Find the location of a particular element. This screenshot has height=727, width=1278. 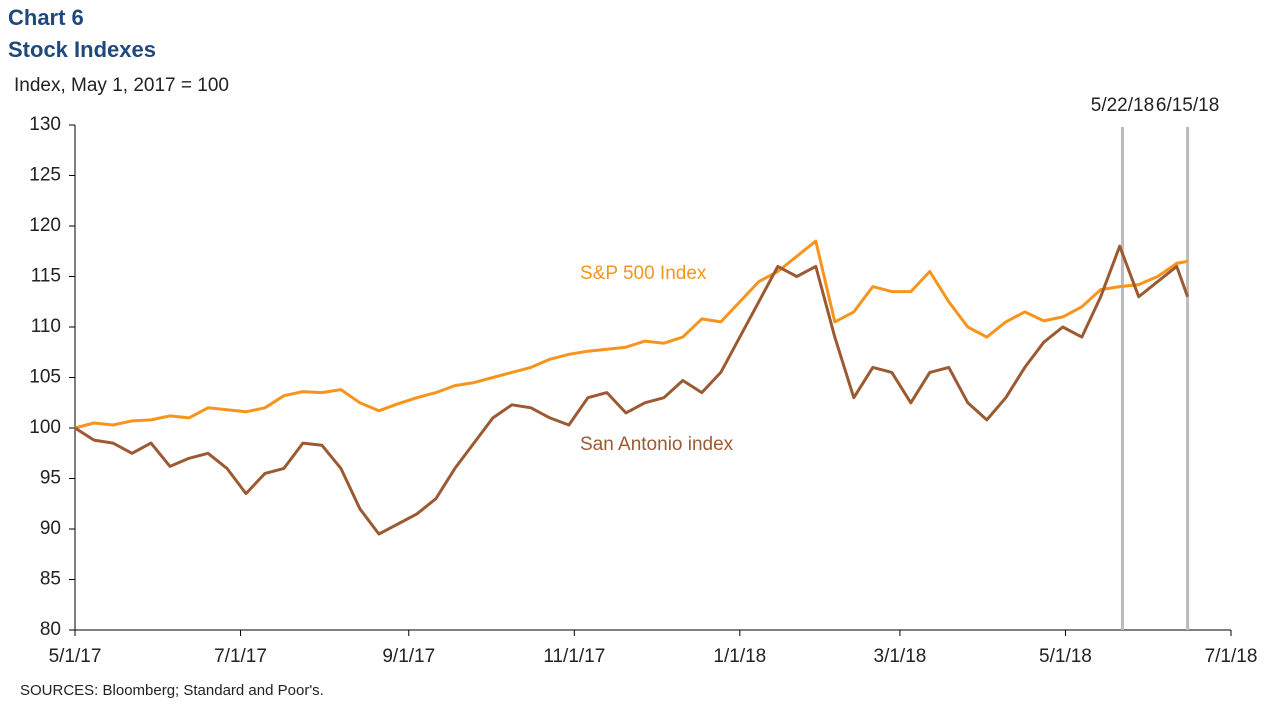

series-label: S&P 500 Index is located at coordinates (643, 273).